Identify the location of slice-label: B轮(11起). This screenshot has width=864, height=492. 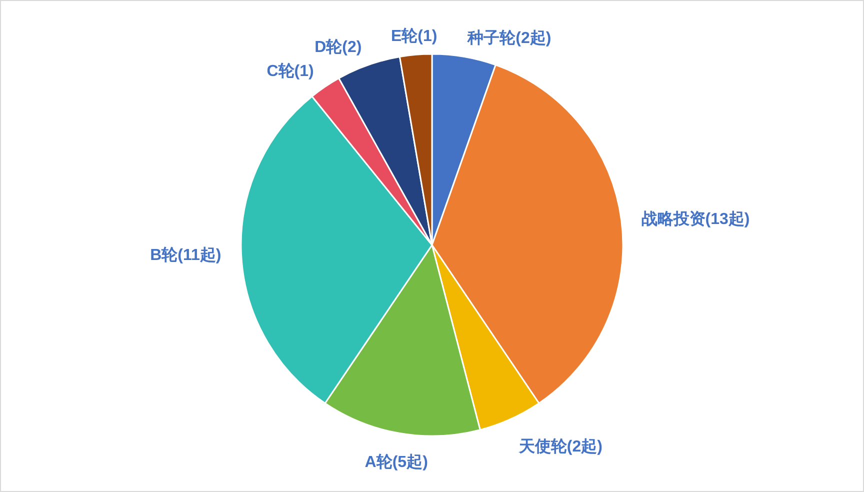
(186, 255).